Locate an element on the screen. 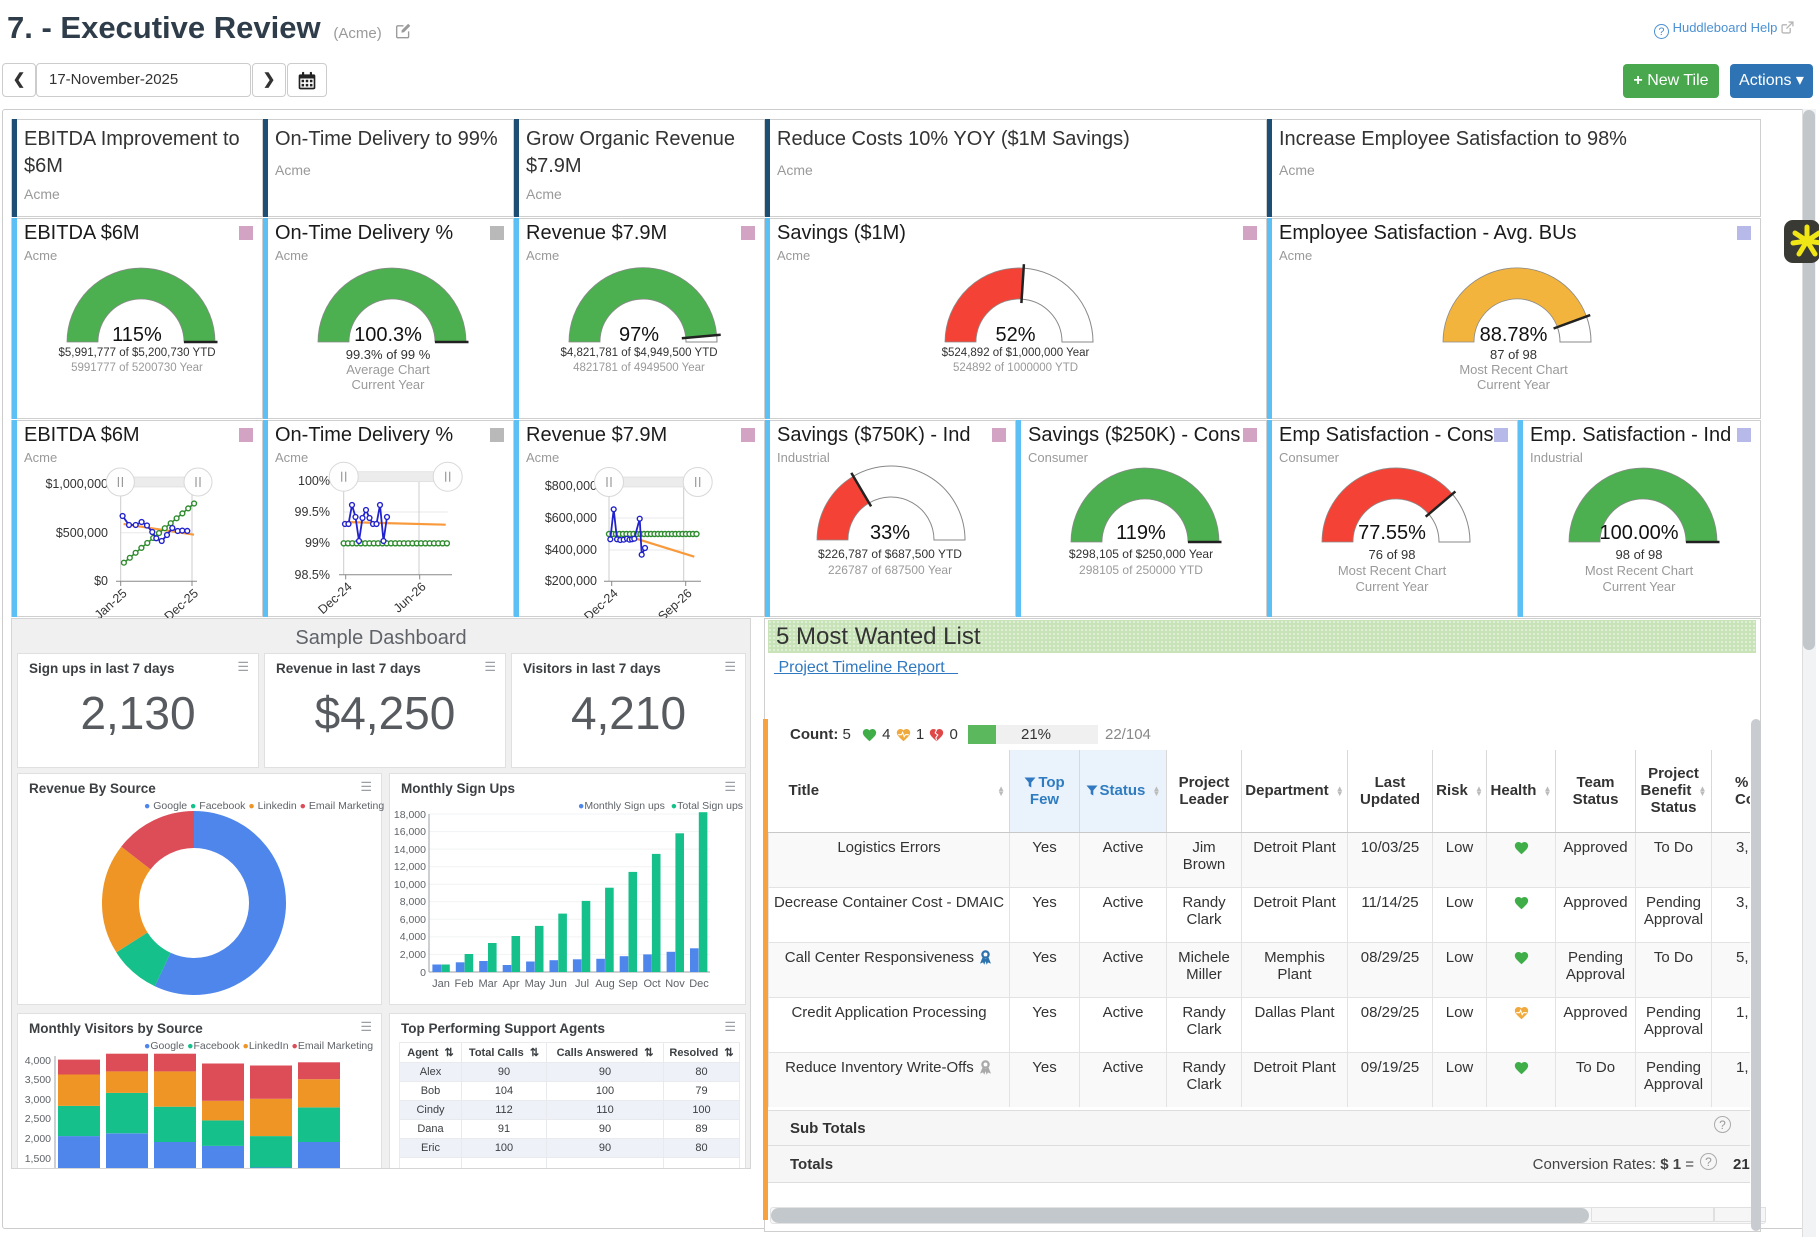 The image size is (1819, 1237). svg-text: $1,000,000 is located at coordinates (76, 484).